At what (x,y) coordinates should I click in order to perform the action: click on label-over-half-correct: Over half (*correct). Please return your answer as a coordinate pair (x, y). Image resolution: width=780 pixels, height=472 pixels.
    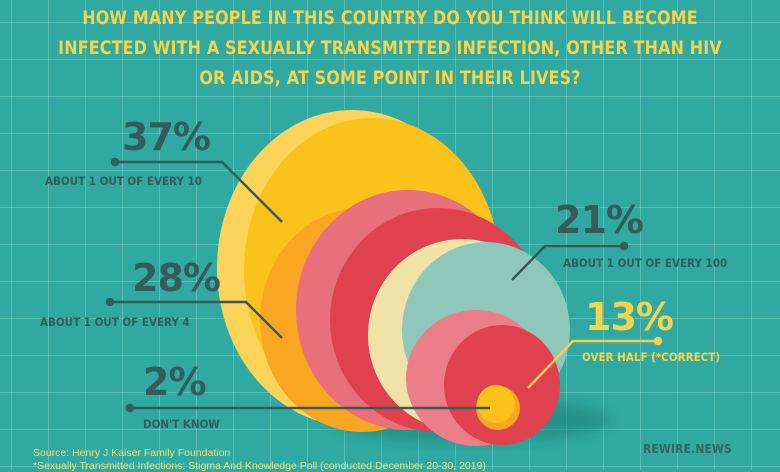
    Looking at the image, I should click on (651, 357).